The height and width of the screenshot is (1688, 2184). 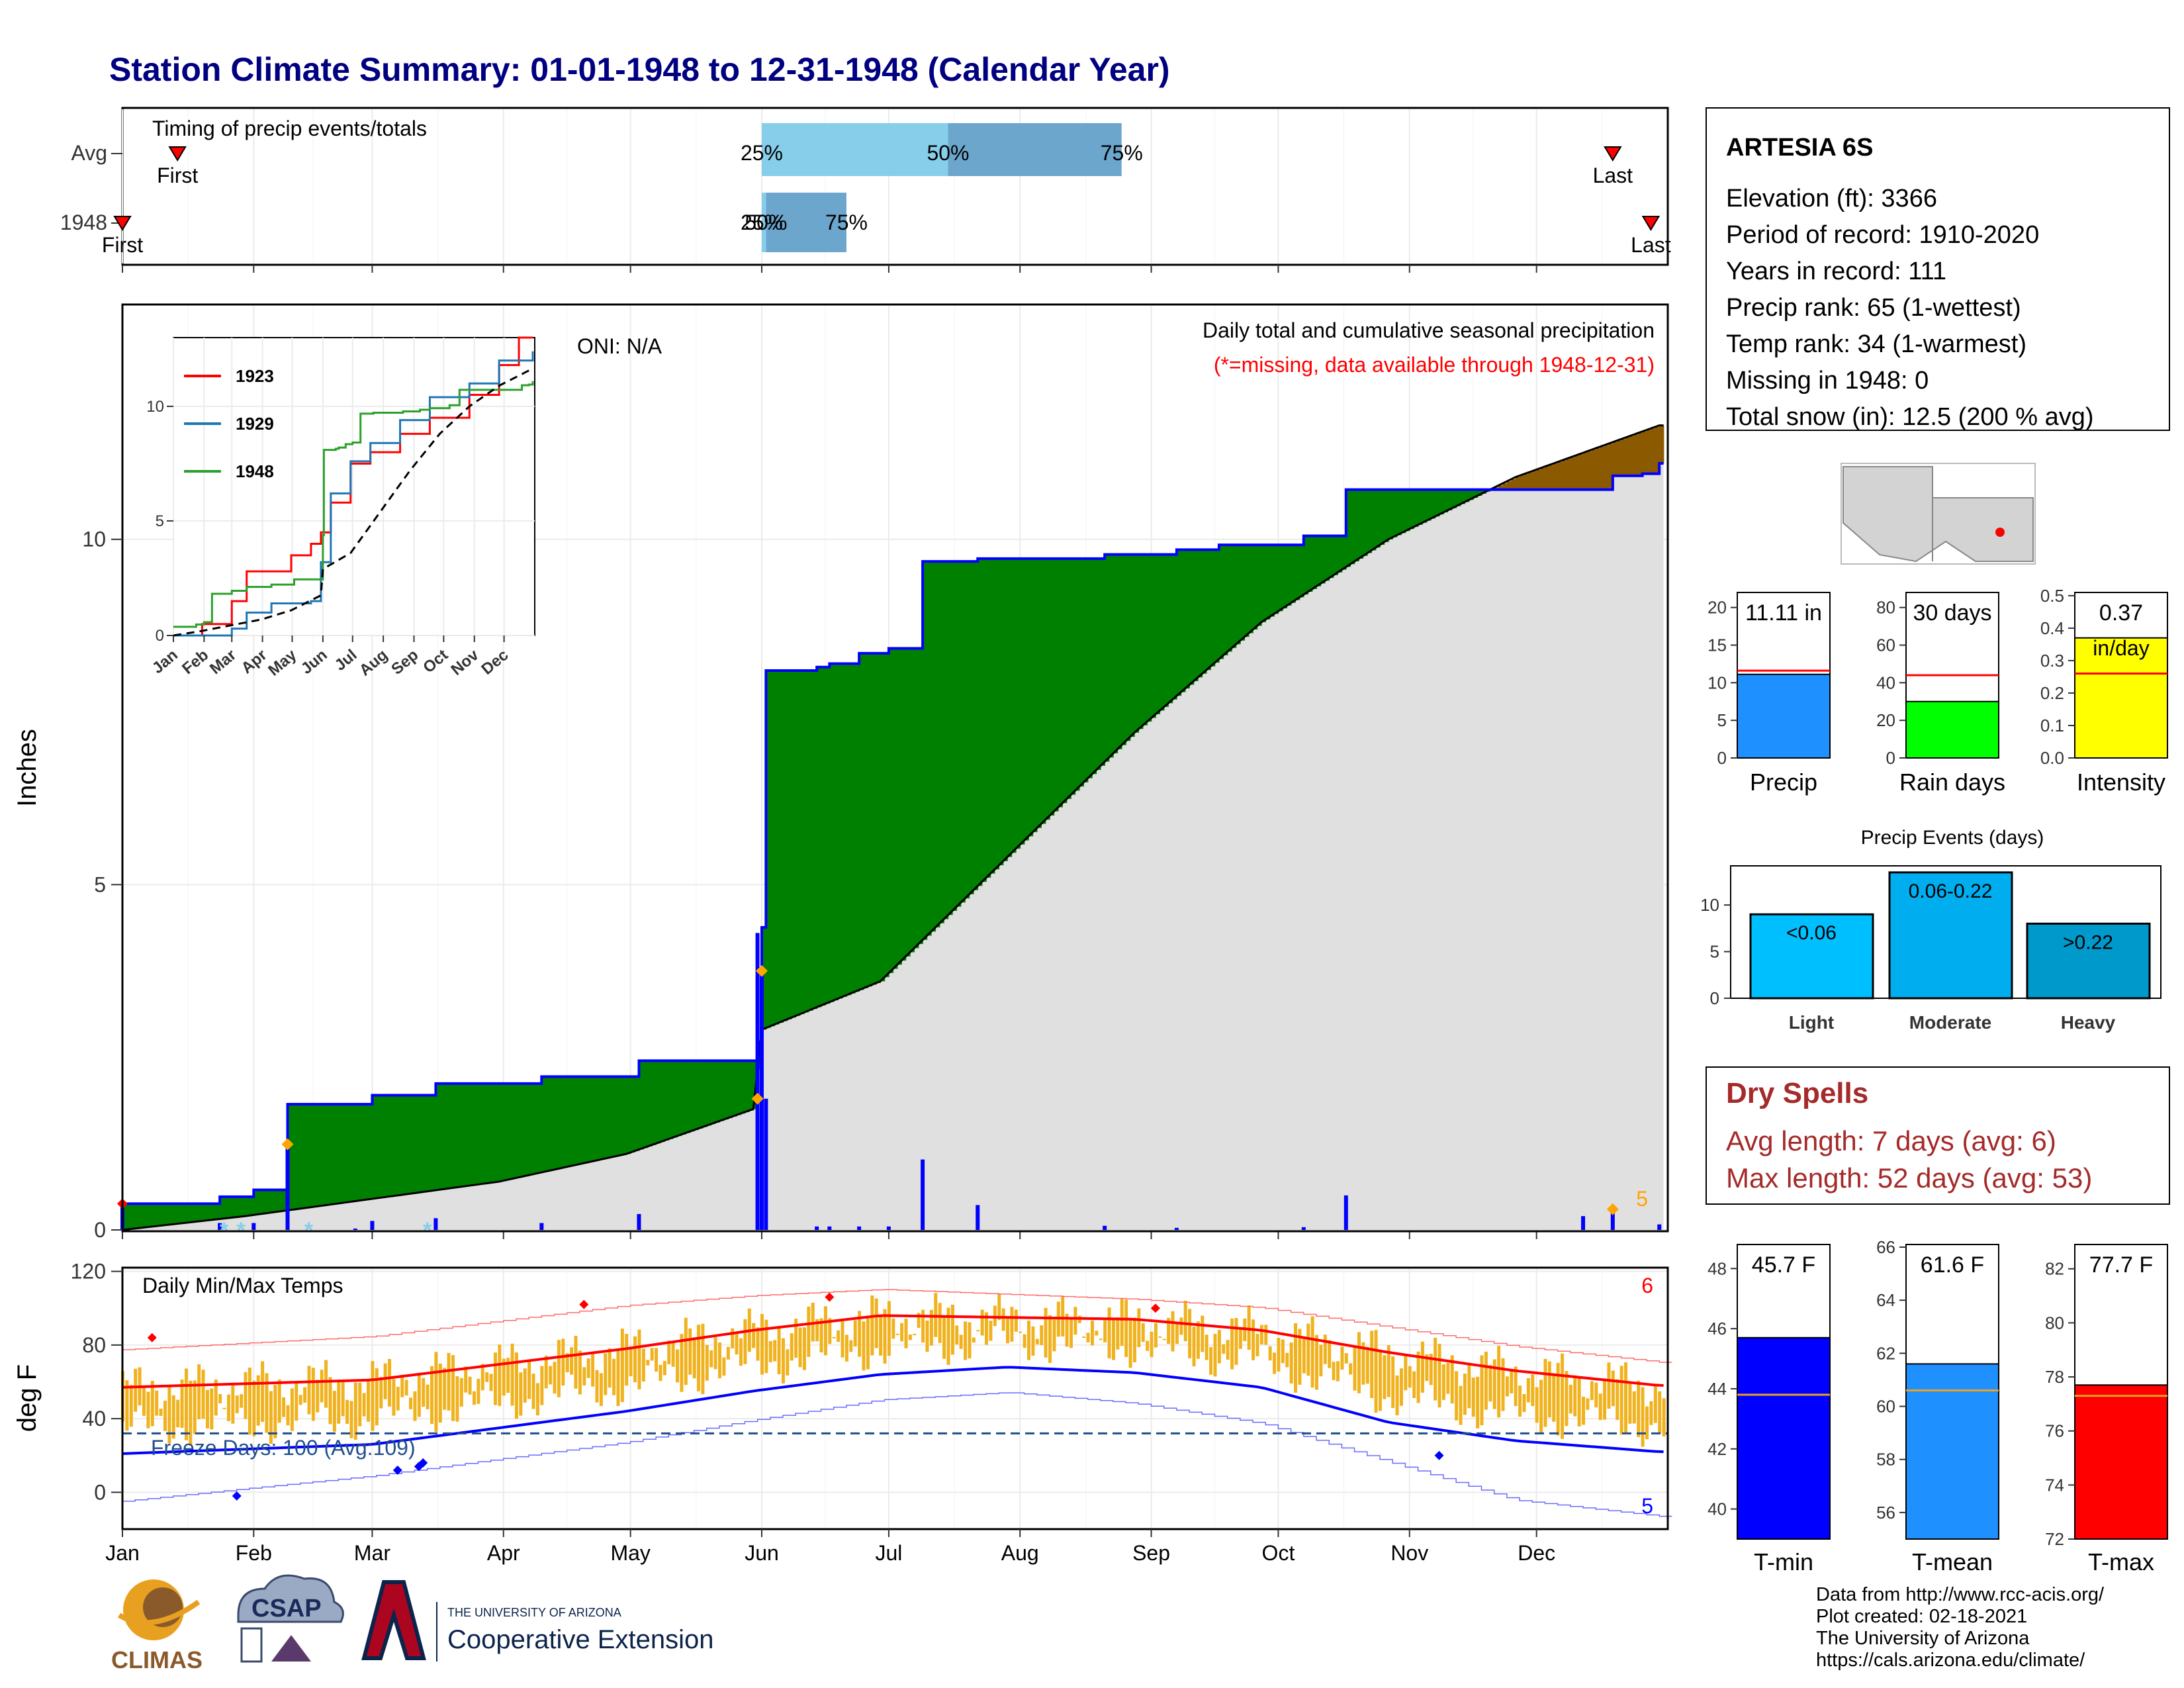 I want to click on station-name: ARTESIA 6S, so click(x=1800, y=148).